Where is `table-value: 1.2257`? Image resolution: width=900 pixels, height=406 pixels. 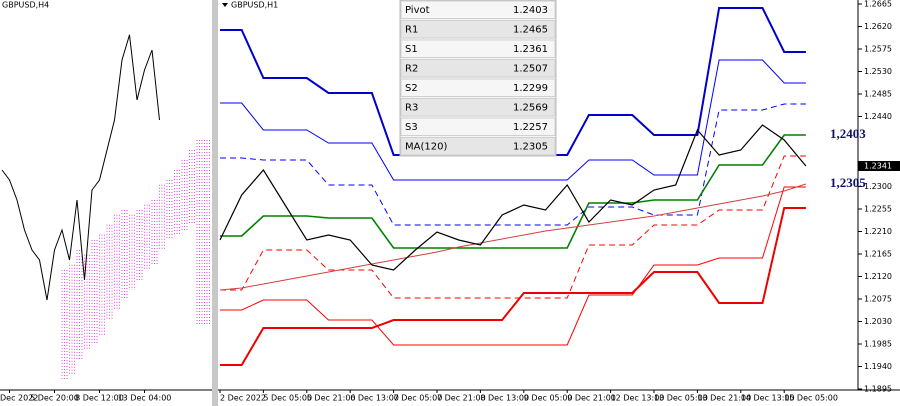
table-value: 1.2257 is located at coordinates (530, 127).